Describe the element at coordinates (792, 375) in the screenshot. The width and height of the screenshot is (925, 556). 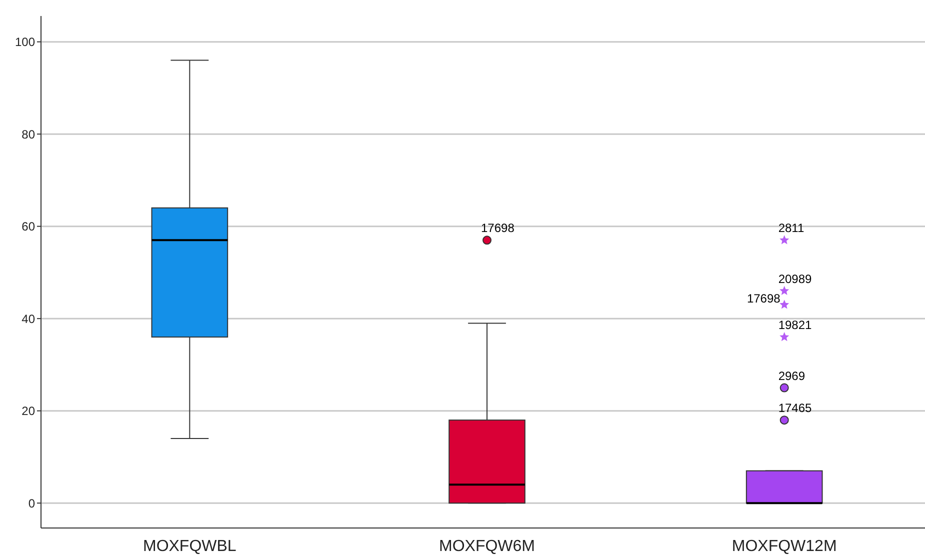
I see `annotation: 2969` at that location.